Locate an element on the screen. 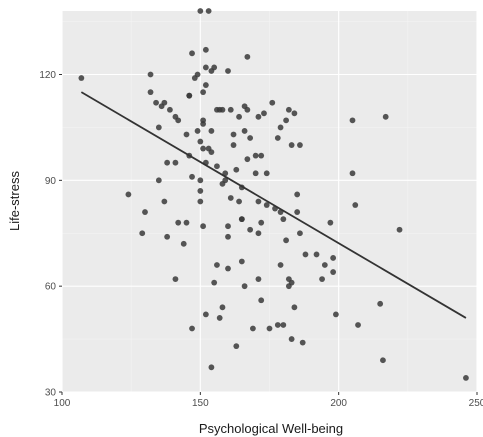  x-tick-label: 200 is located at coordinates (338, 403).